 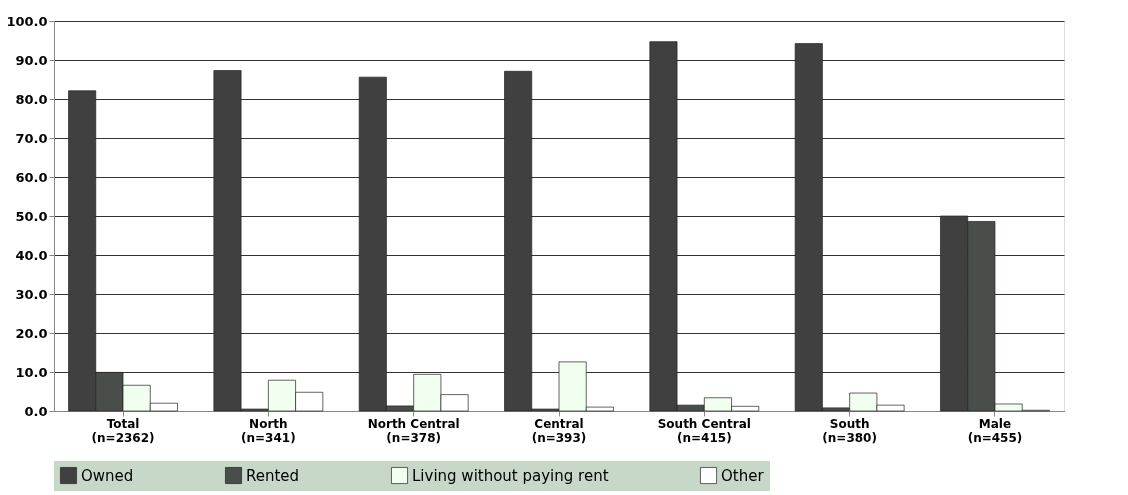 What do you see at coordinates (31, 177) in the screenshot?
I see `y-tick-label: 60.0` at bounding box center [31, 177].